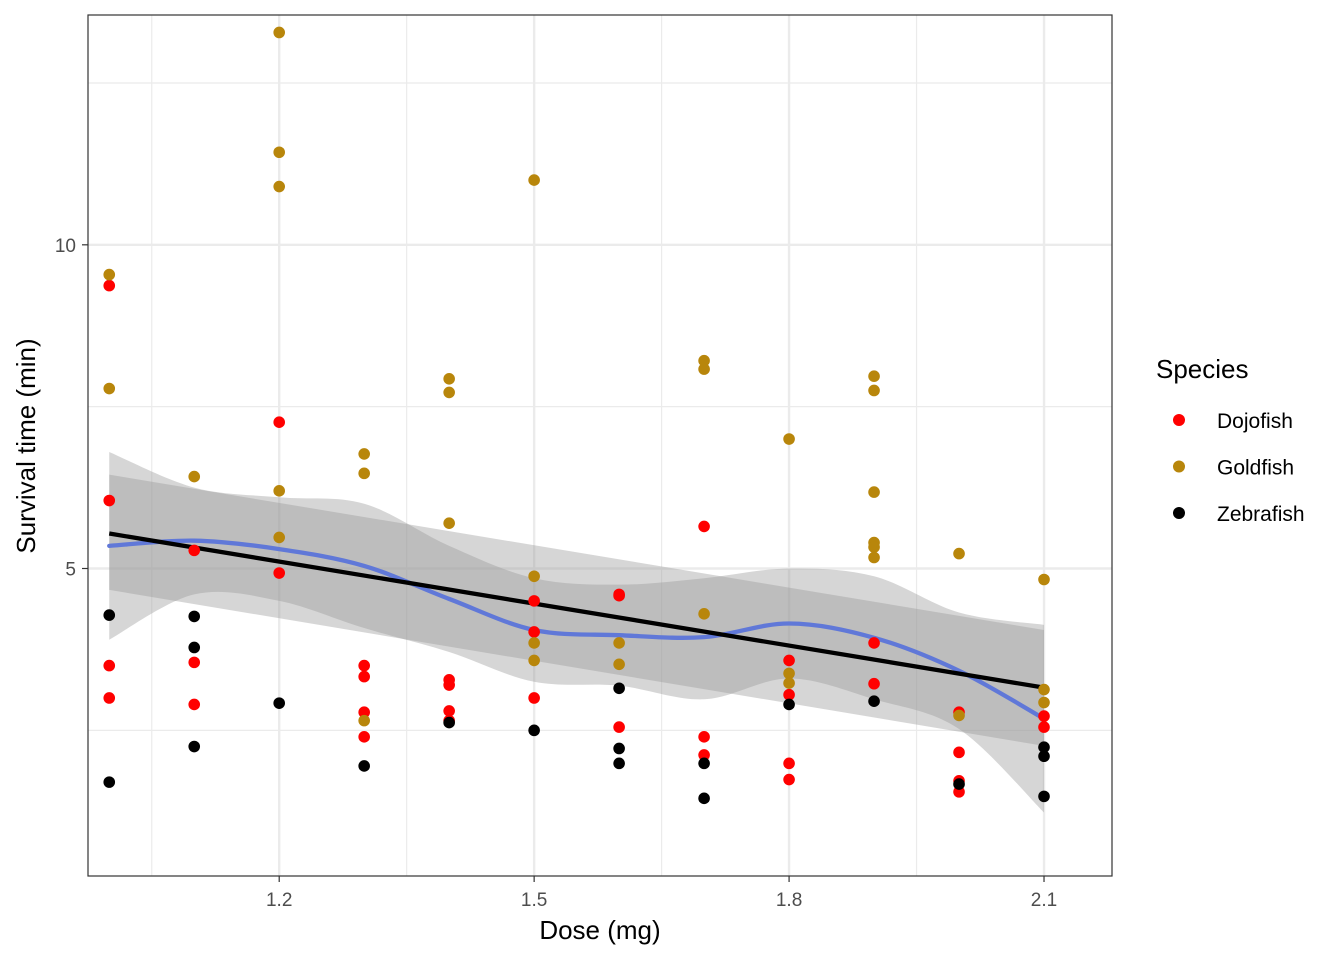 The width and height of the screenshot is (1344, 960). What do you see at coordinates (65, 246) in the screenshot?
I see `y-tick-label: 10` at bounding box center [65, 246].